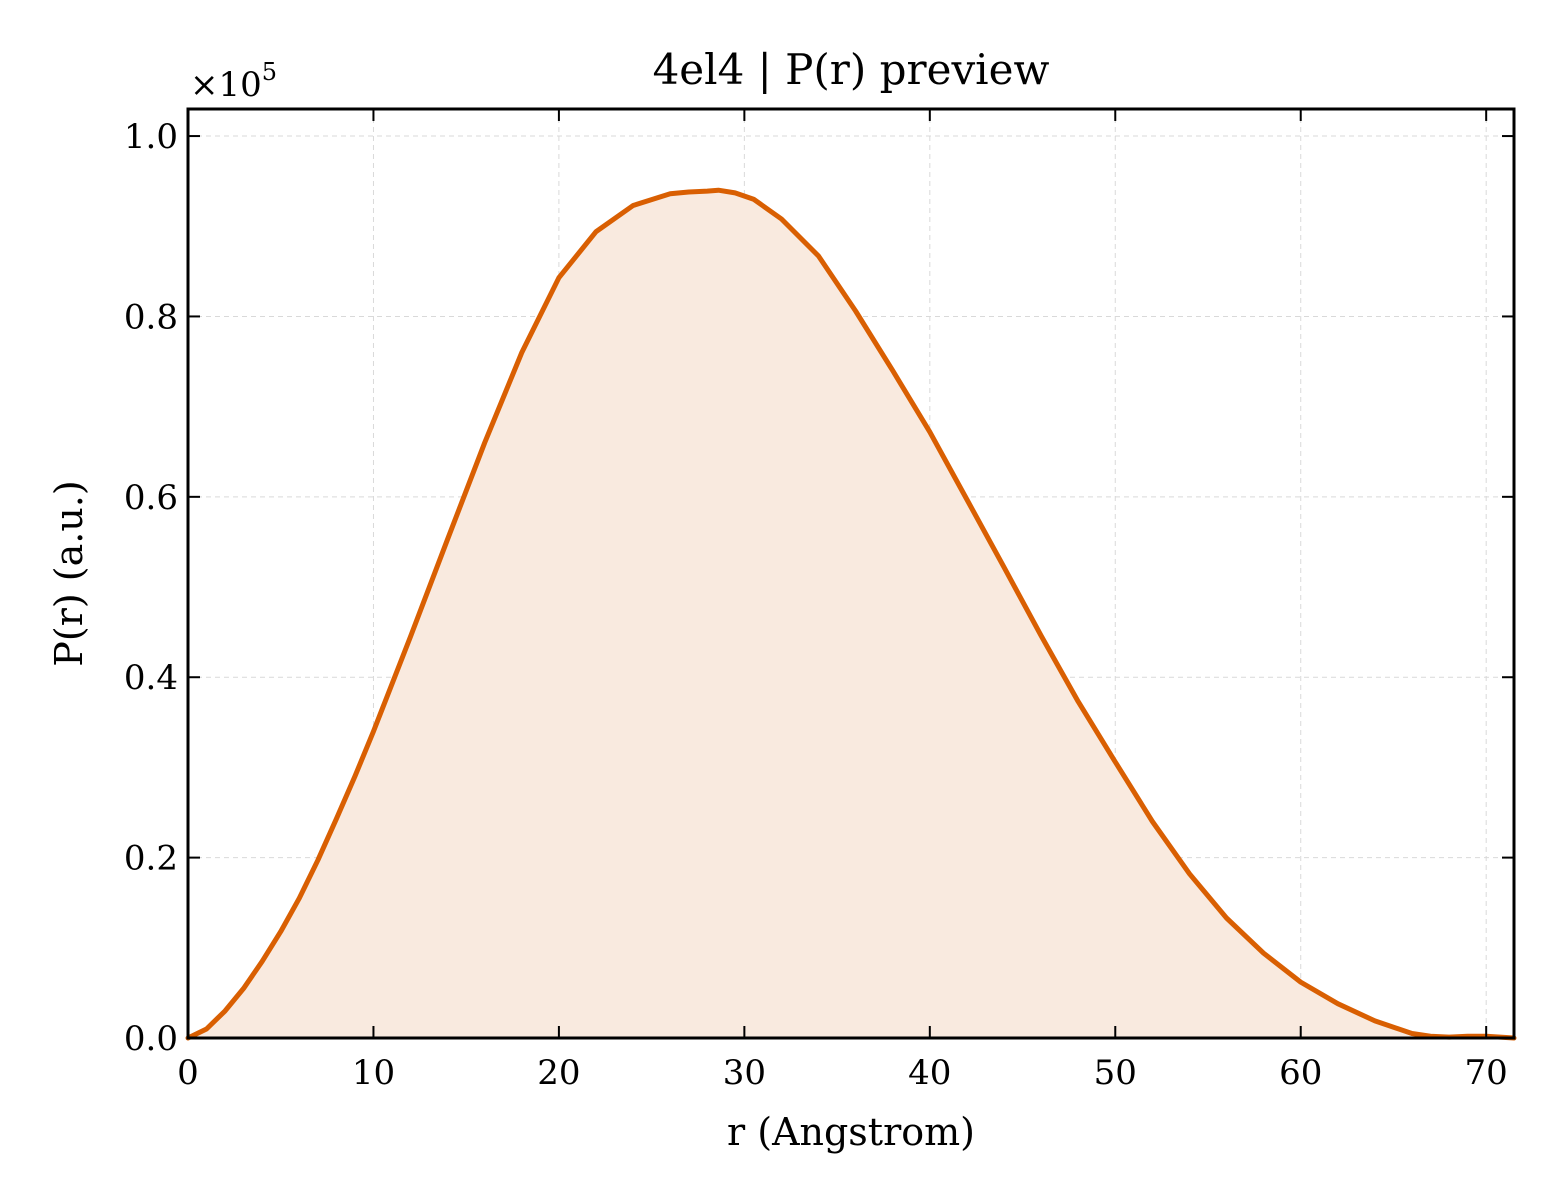 This screenshot has width=1560, height=1200. I want to click on x-tick-label: 20, so click(558, 1073).